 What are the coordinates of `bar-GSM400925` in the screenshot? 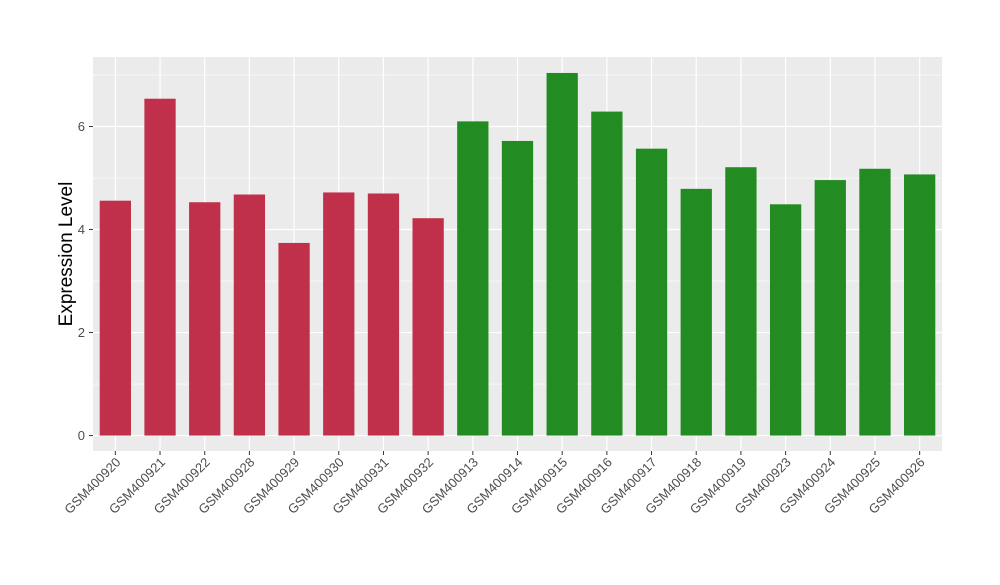 It's located at (875, 302).